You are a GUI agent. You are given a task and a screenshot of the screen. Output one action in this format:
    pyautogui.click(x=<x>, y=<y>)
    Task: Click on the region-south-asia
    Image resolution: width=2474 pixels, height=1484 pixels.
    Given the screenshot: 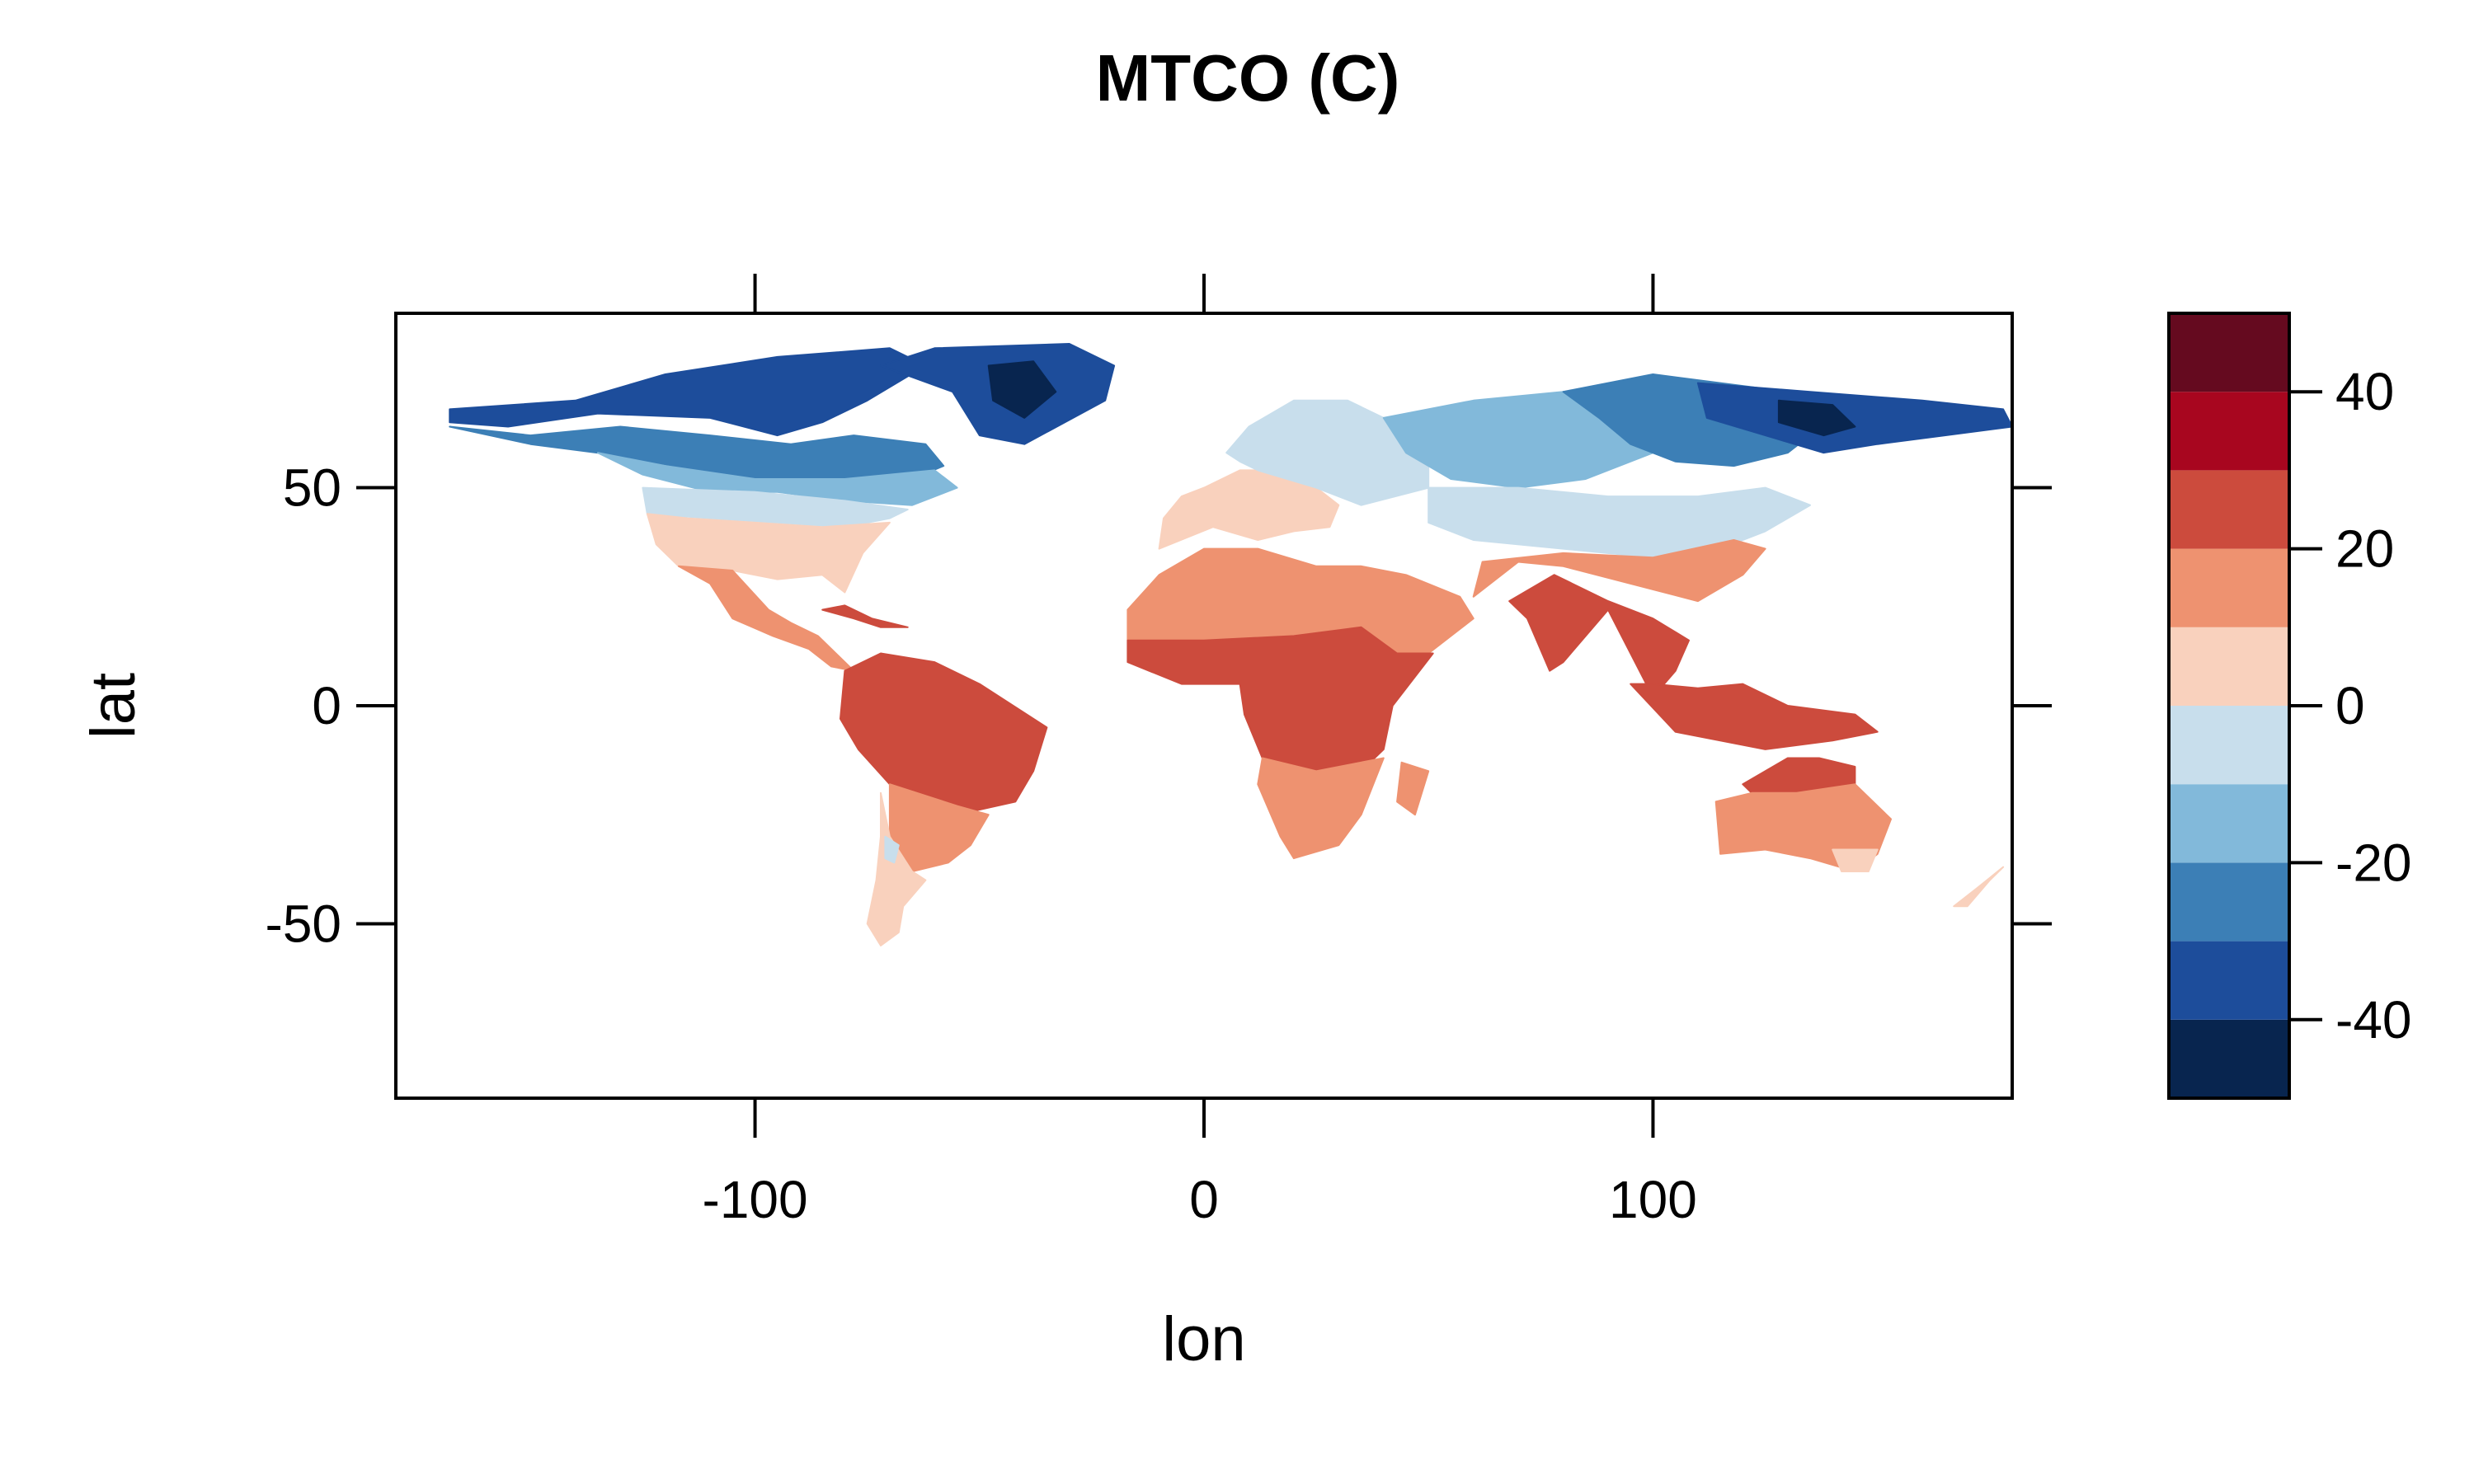 What is the action you would take?
    pyautogui.click(x=1619, y=571)
    